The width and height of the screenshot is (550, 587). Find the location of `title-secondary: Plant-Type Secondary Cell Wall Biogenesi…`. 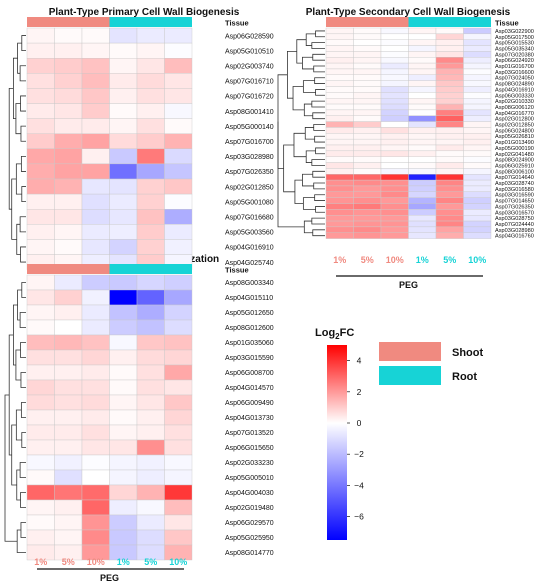

title-secondary: Plant-Type Secondary Cell Wall Biogenesi… is located at coordinates (408, 12).